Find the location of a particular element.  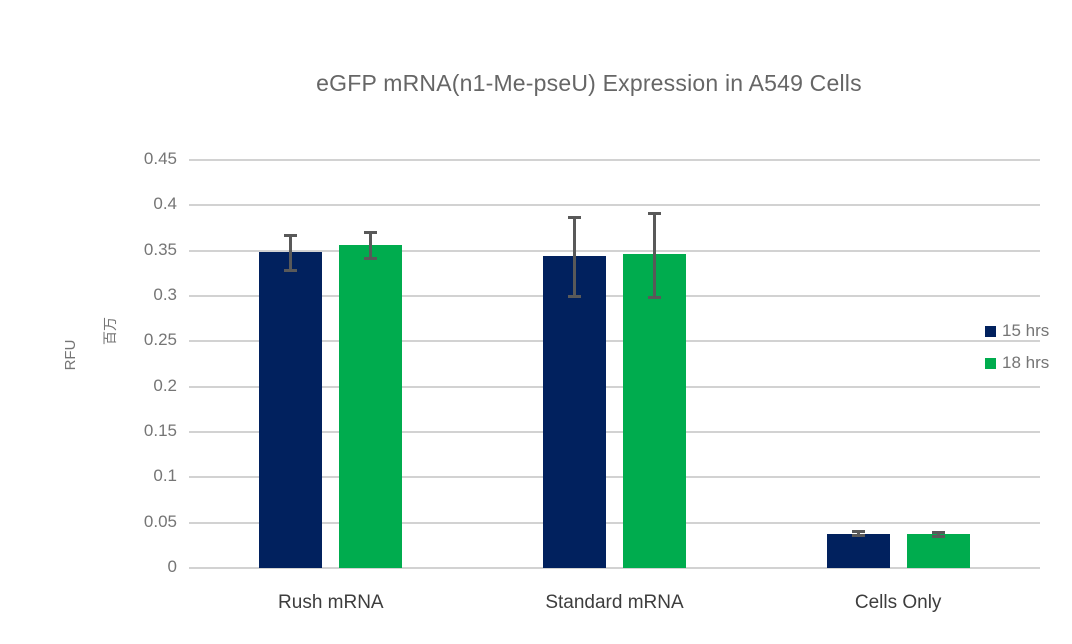

y-tick-label: 0.35 is located at coordinates (160, 249).